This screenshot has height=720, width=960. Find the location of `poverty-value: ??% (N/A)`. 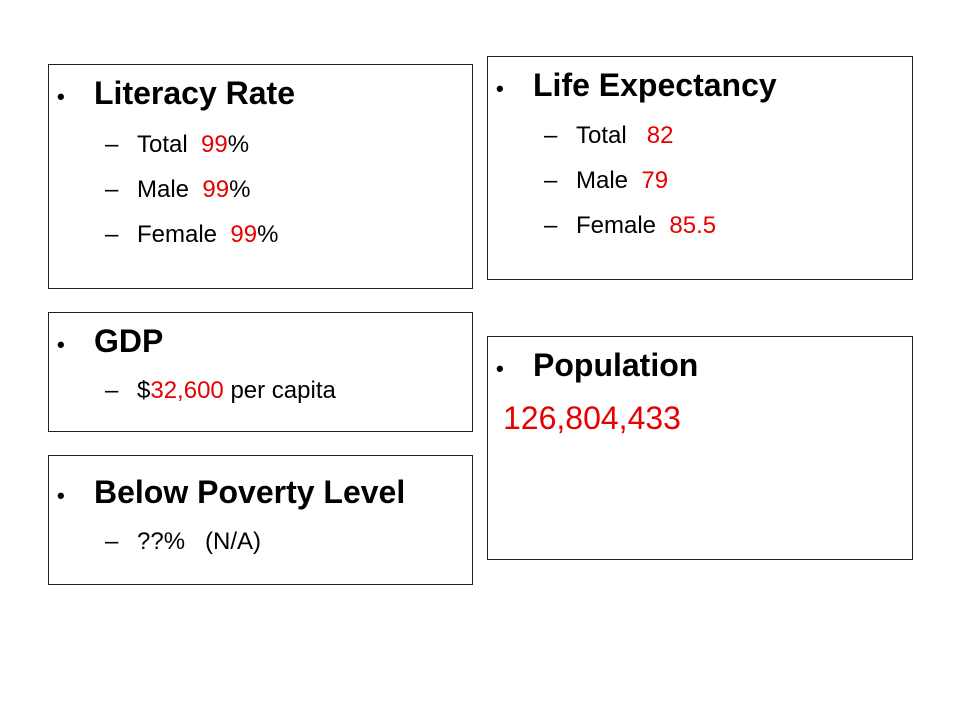

poverty-value: ??% (N/A) is located at coordinates (199, 541).